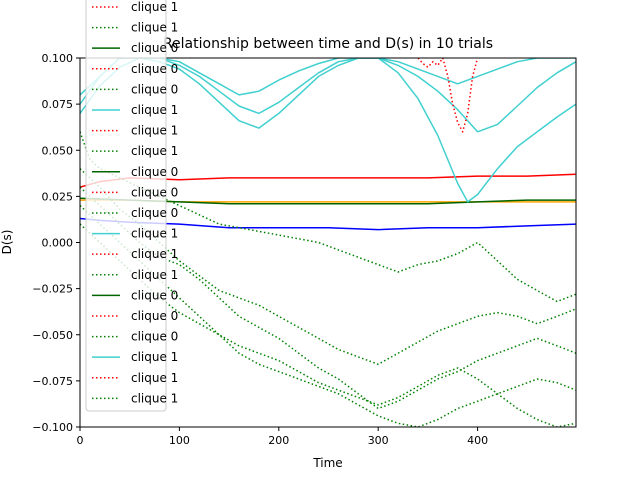  I want to click on legend-box, so click(126, 206).